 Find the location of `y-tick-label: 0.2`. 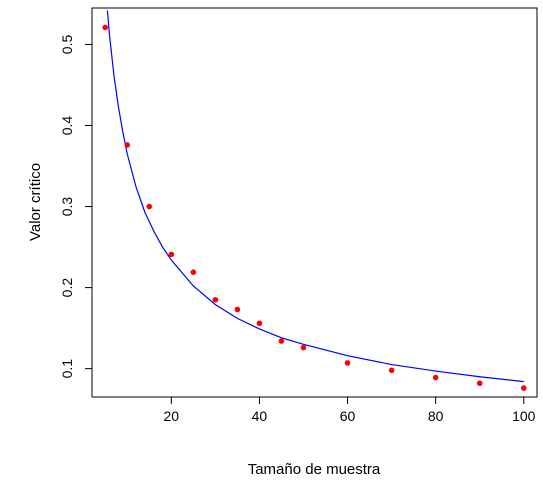

y-tick-label: 0.2 is located at coordinates (67, 288).